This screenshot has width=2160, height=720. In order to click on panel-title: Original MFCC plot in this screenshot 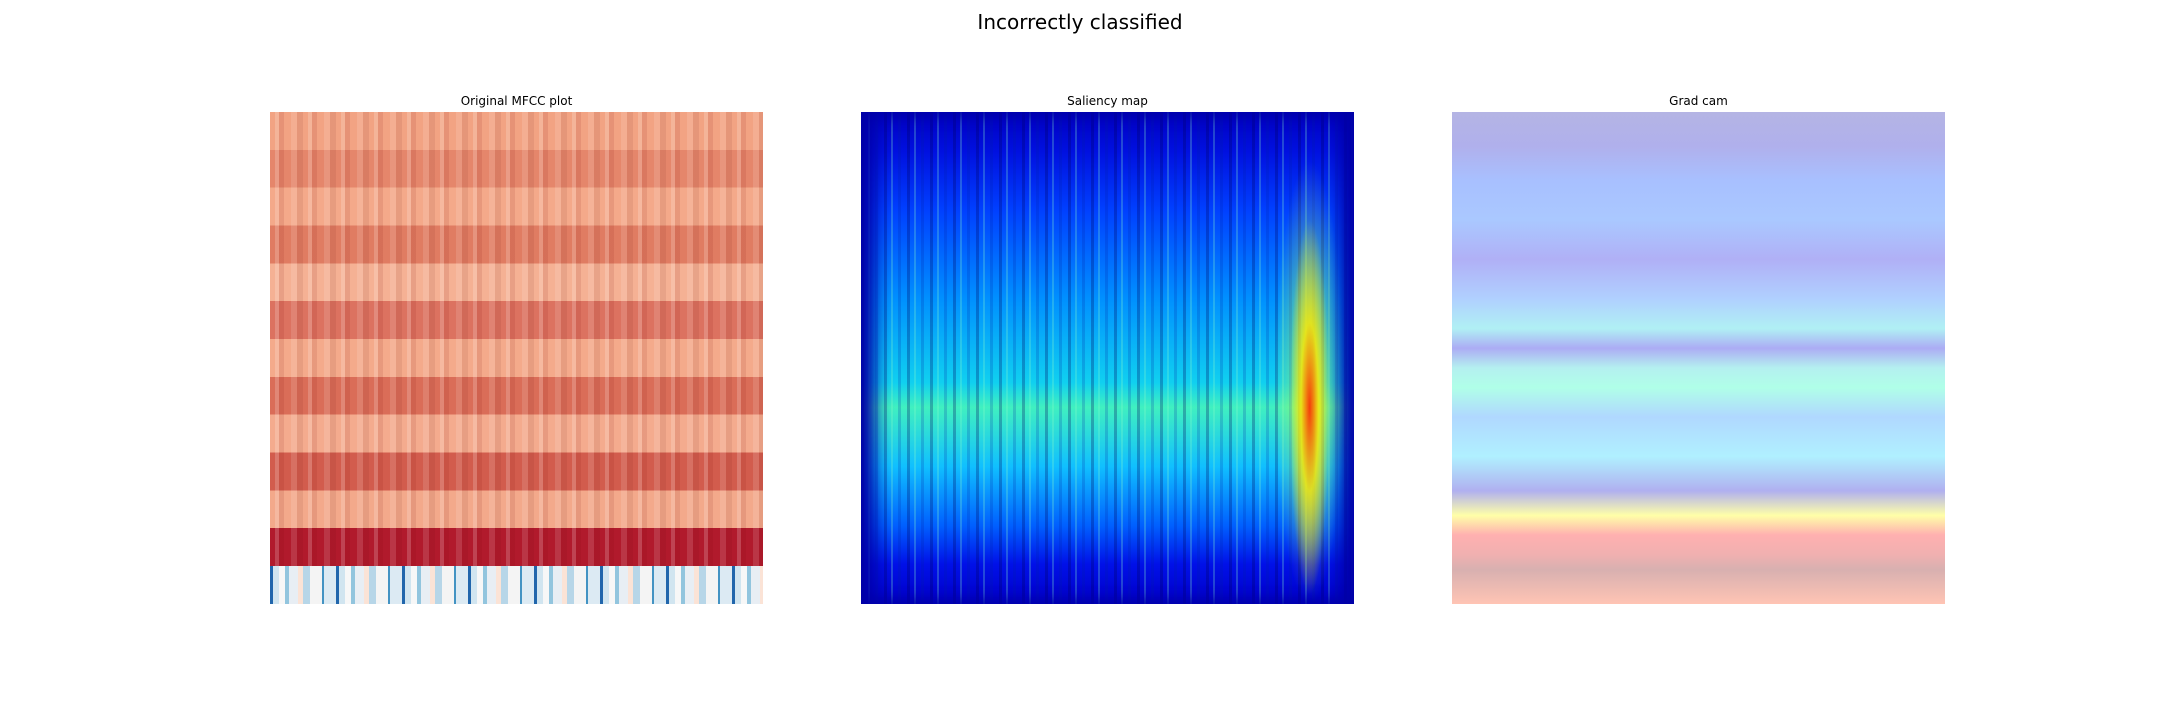, I will do `click(516, 101)`.